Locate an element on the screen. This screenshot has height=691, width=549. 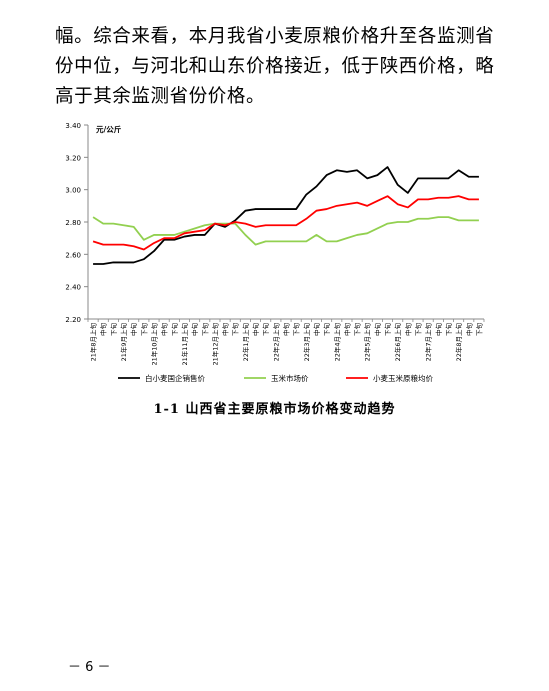
y-tick-label: 2.60 is located at coordinates (73, 255).